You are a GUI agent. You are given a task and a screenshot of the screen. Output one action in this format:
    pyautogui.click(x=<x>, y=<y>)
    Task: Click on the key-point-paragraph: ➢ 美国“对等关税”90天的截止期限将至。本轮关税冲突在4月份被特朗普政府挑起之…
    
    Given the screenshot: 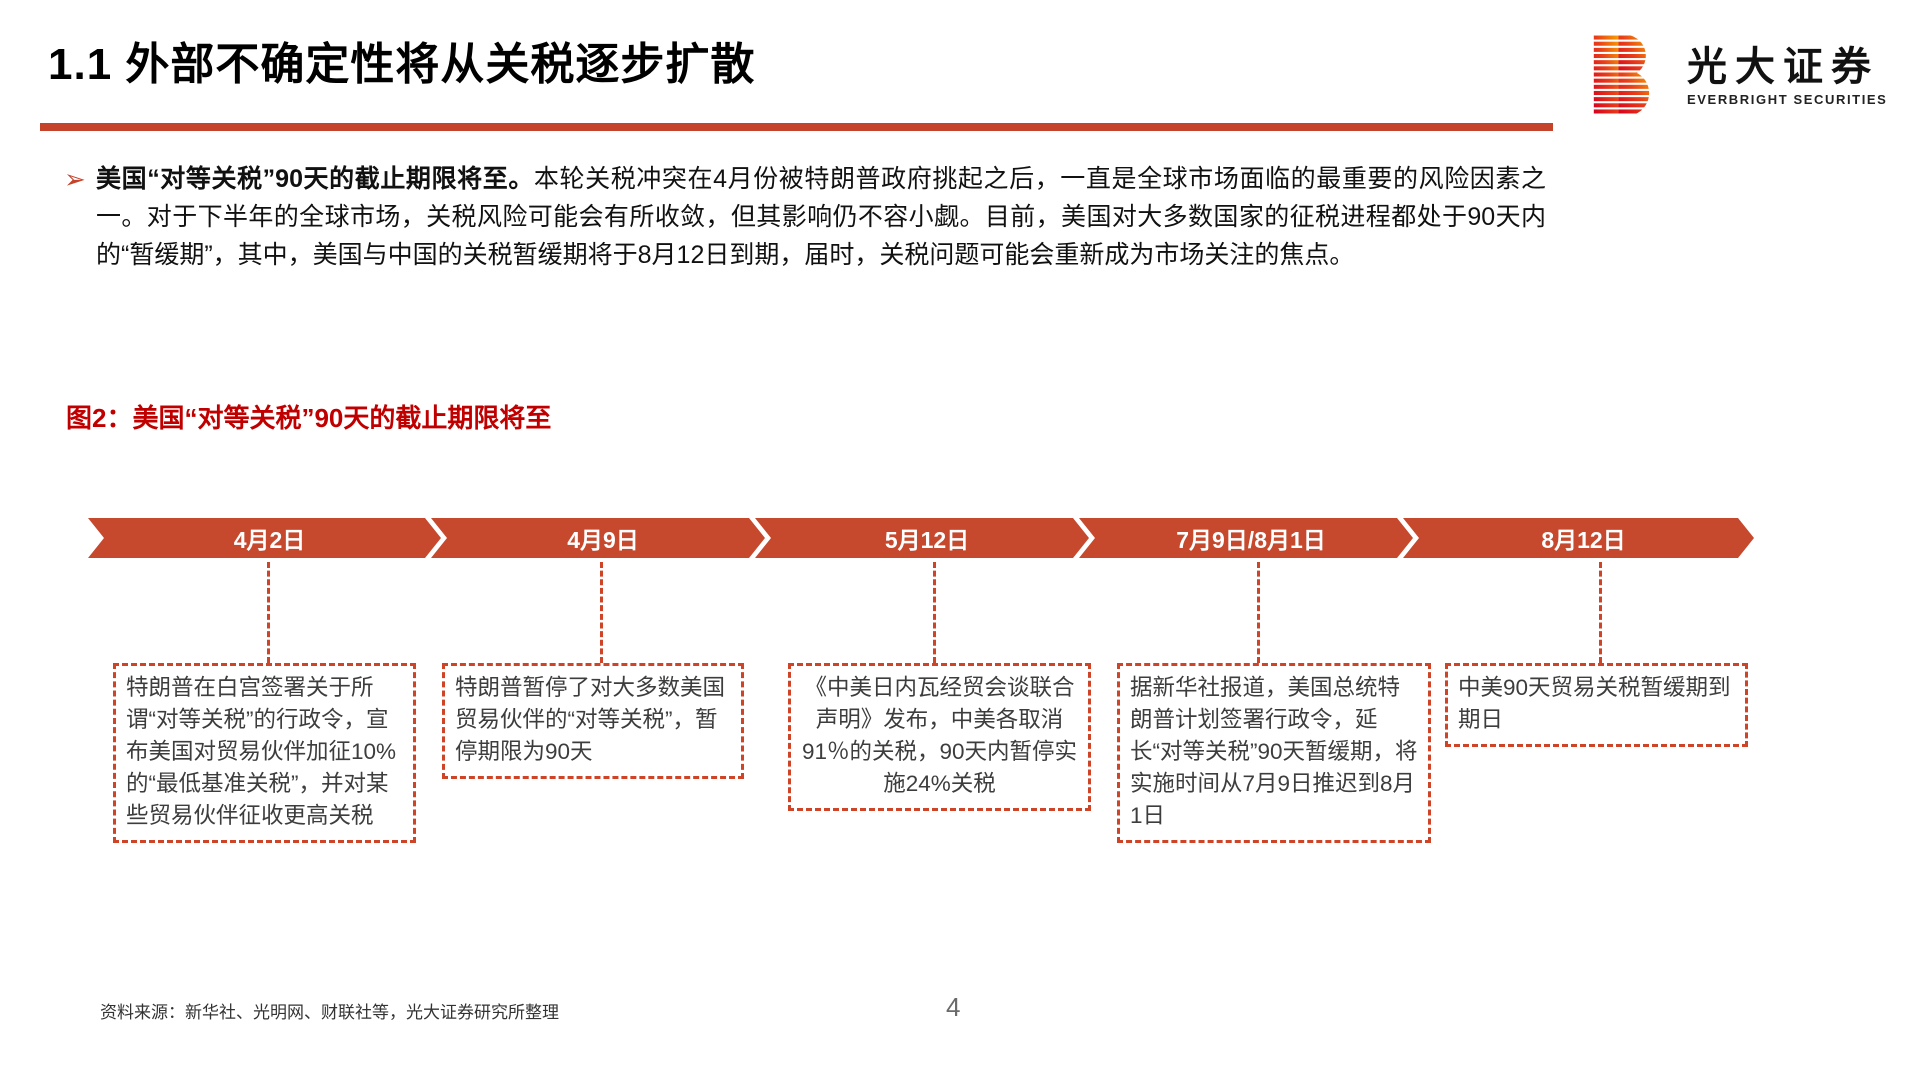 What is the action you would take?
    pyautogui.click(x=805, y=217)
    